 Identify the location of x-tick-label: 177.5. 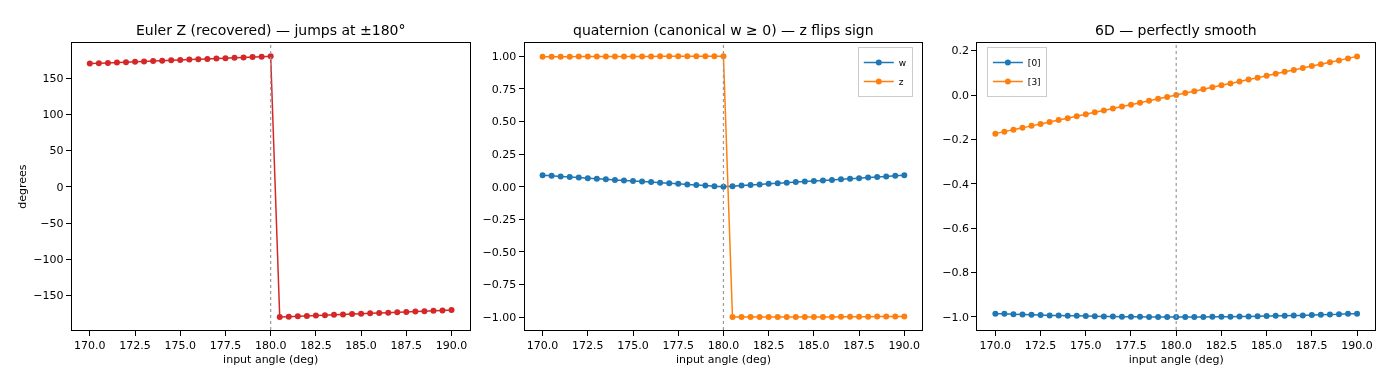
(1131, 346).